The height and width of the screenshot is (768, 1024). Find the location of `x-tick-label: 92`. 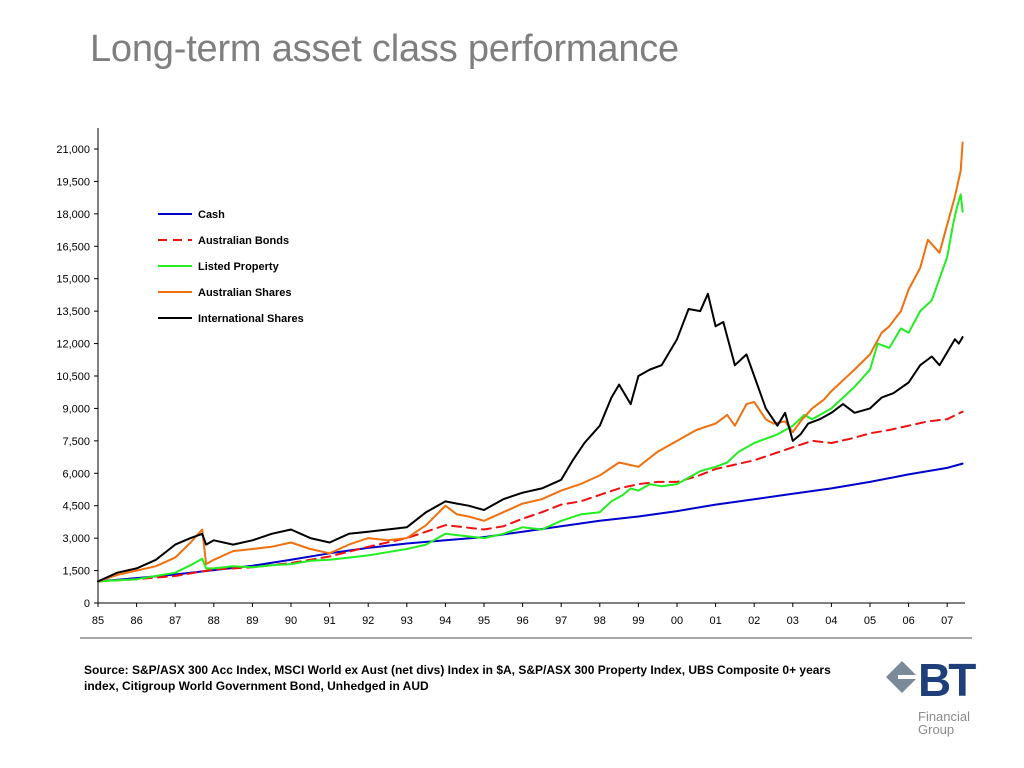

x-tick-label: 92 is located at coordinates (368, 621).